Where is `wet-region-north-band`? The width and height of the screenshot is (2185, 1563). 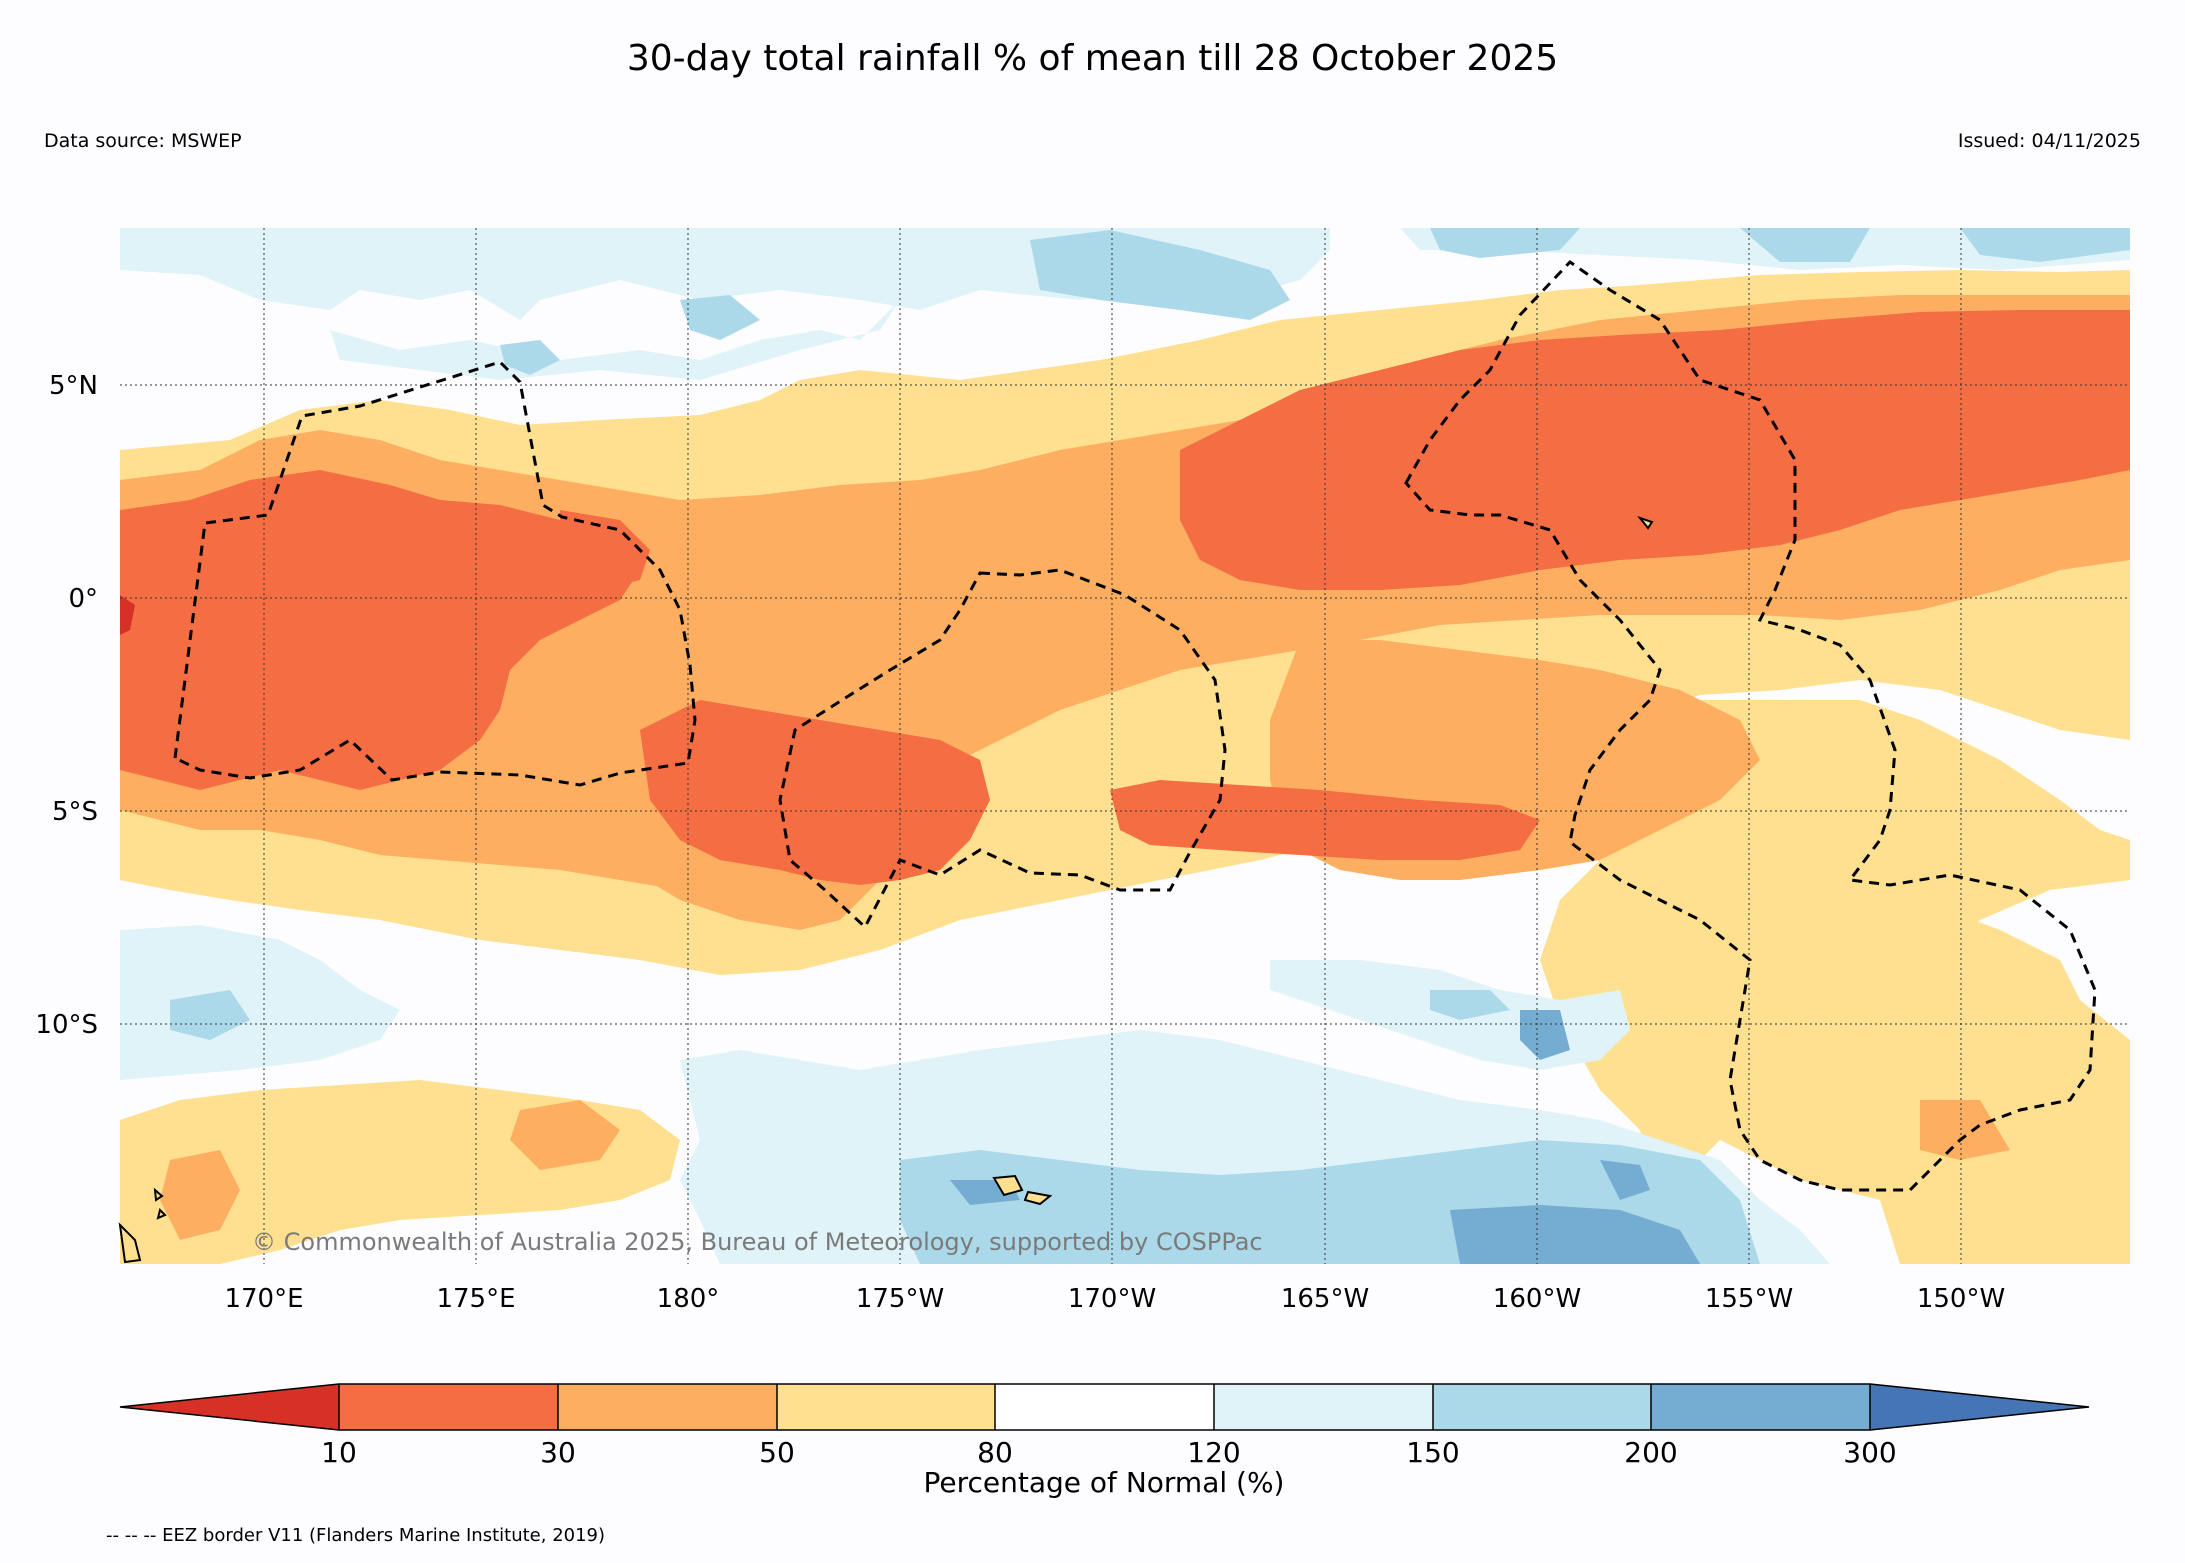 wet-region-north-band is located at coordinates (615, 340).